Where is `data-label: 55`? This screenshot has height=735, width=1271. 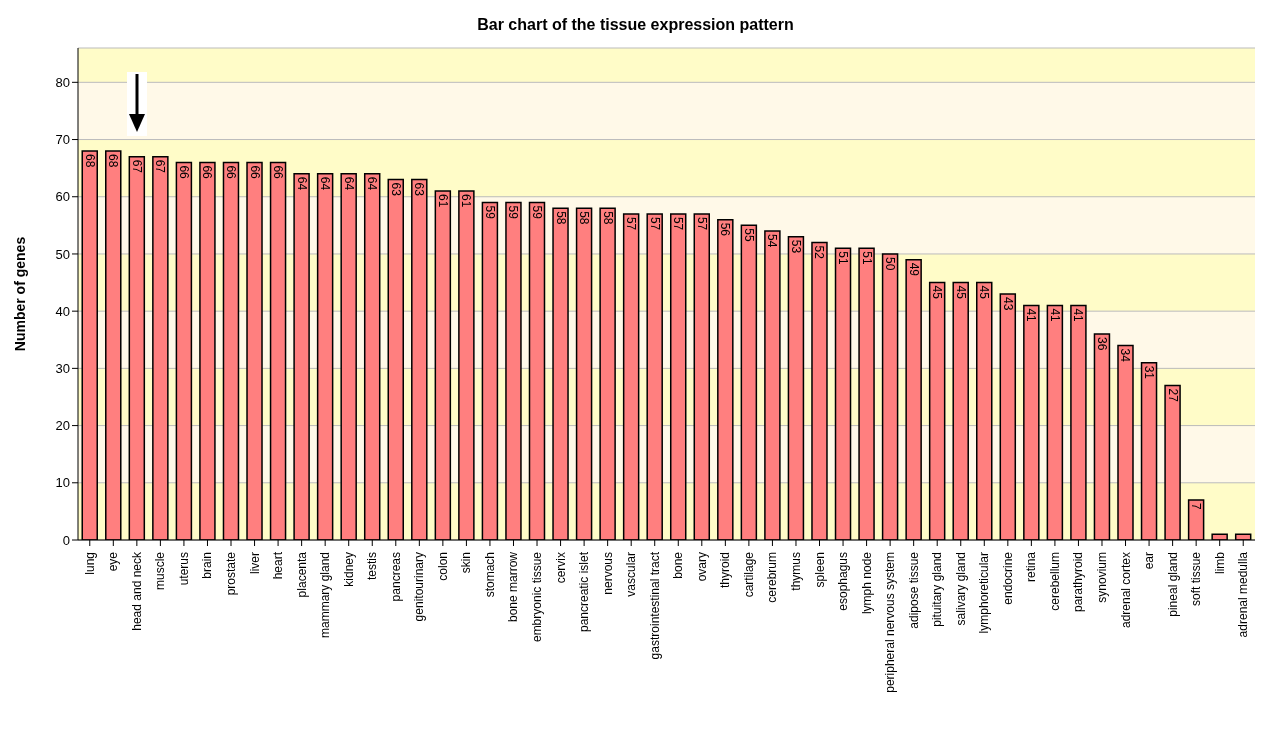 data-label: 55 is located at coordinates (748, 235).